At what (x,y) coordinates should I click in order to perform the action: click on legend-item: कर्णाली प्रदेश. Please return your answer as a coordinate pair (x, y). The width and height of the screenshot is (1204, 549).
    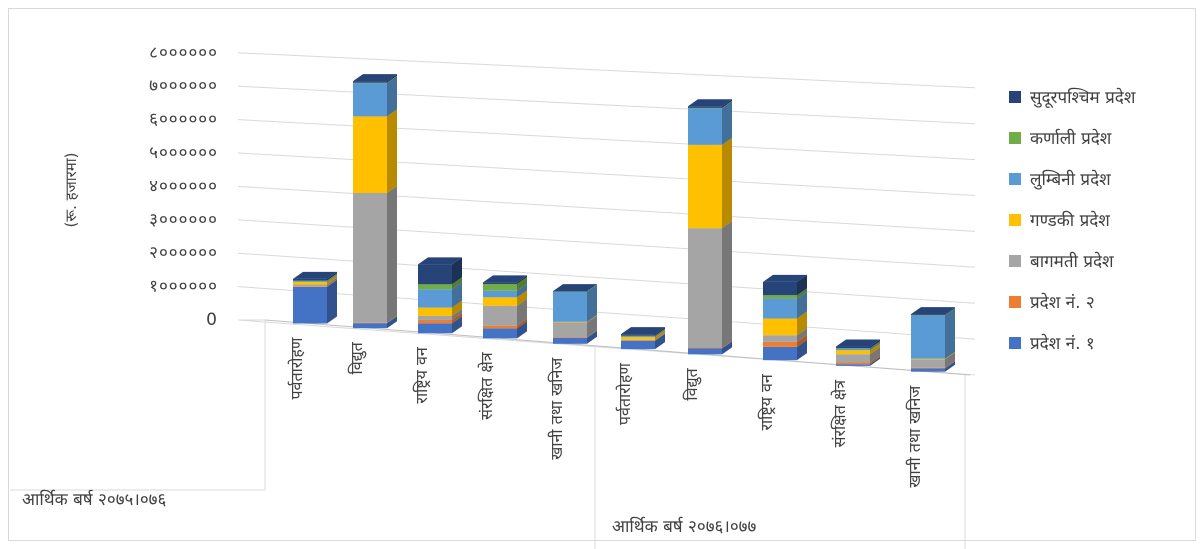
    Looking at the image, I should click on (1060, 138).